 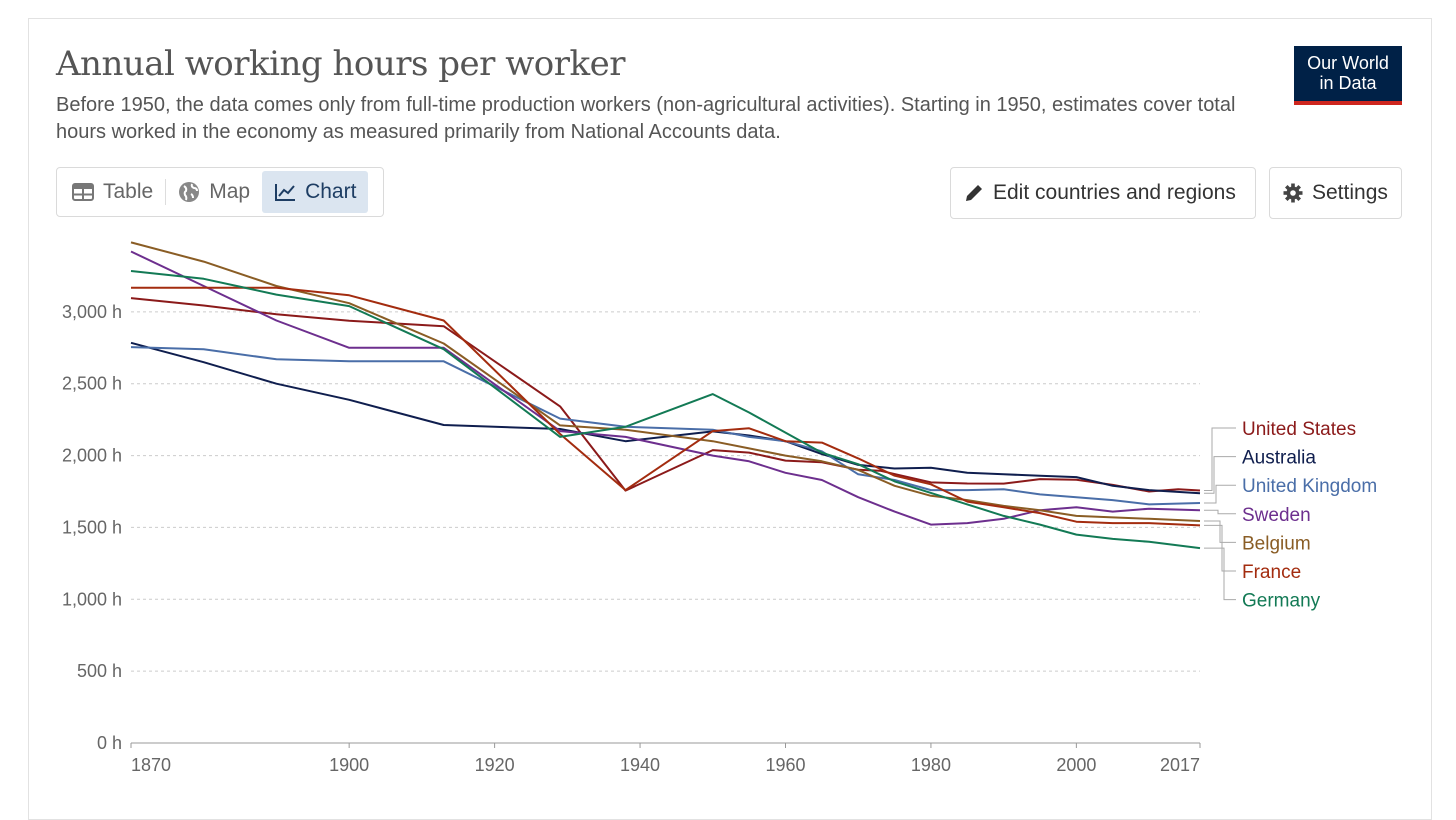 I want to click on line-chart-icon, so click(x=285, y=192).